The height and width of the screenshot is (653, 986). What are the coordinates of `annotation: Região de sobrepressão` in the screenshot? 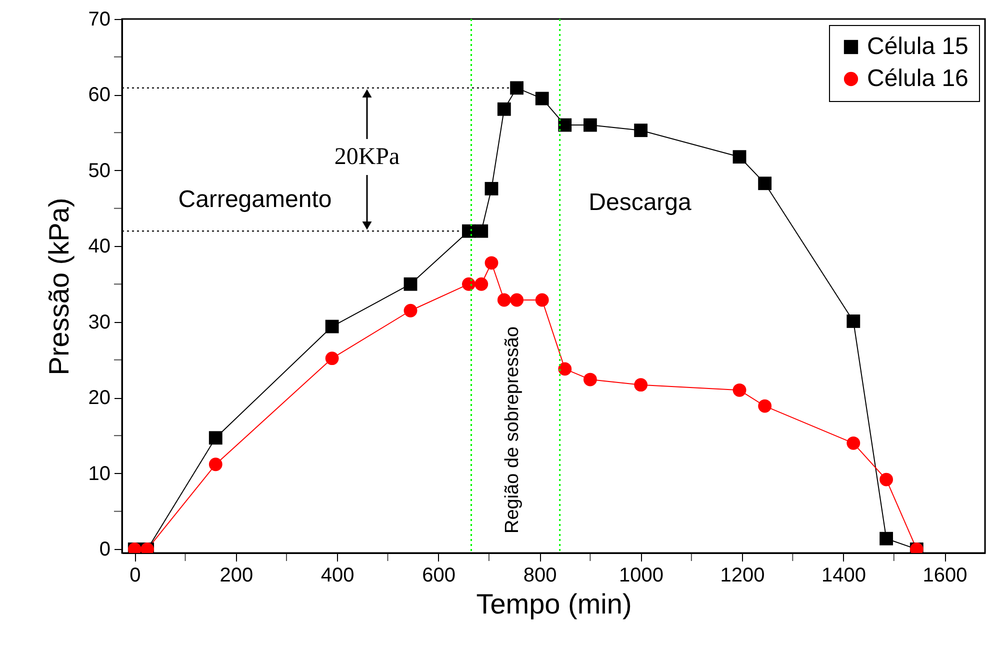 It's located at (512, 430).